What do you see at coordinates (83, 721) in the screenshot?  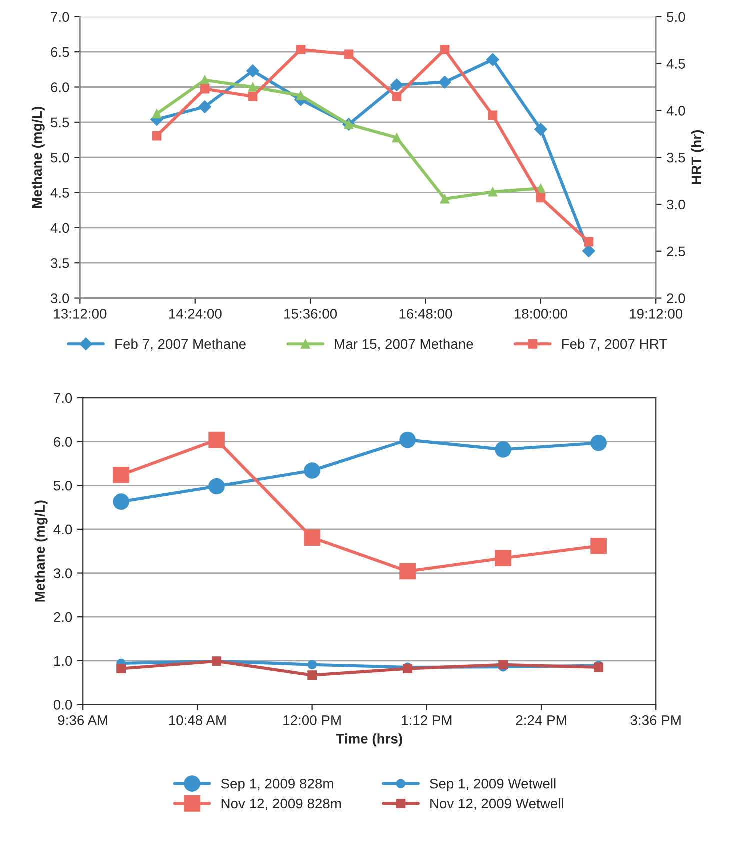 I see `x-tick-label: 9:36 AM` at bounding box center [83, 721].